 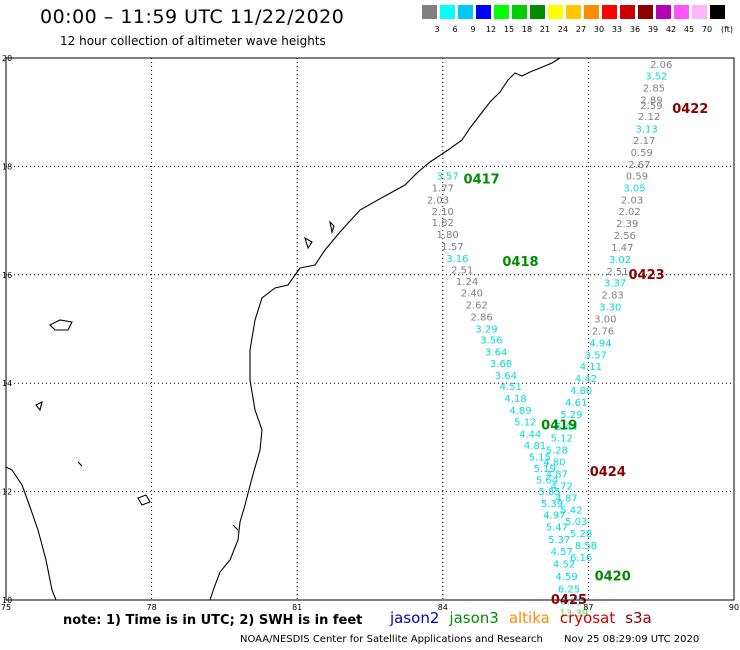 What do you see at coordinates (627, 224) in the screenshot?
I see `wave-height-value: 2.39` at bounding box center [627, 224].